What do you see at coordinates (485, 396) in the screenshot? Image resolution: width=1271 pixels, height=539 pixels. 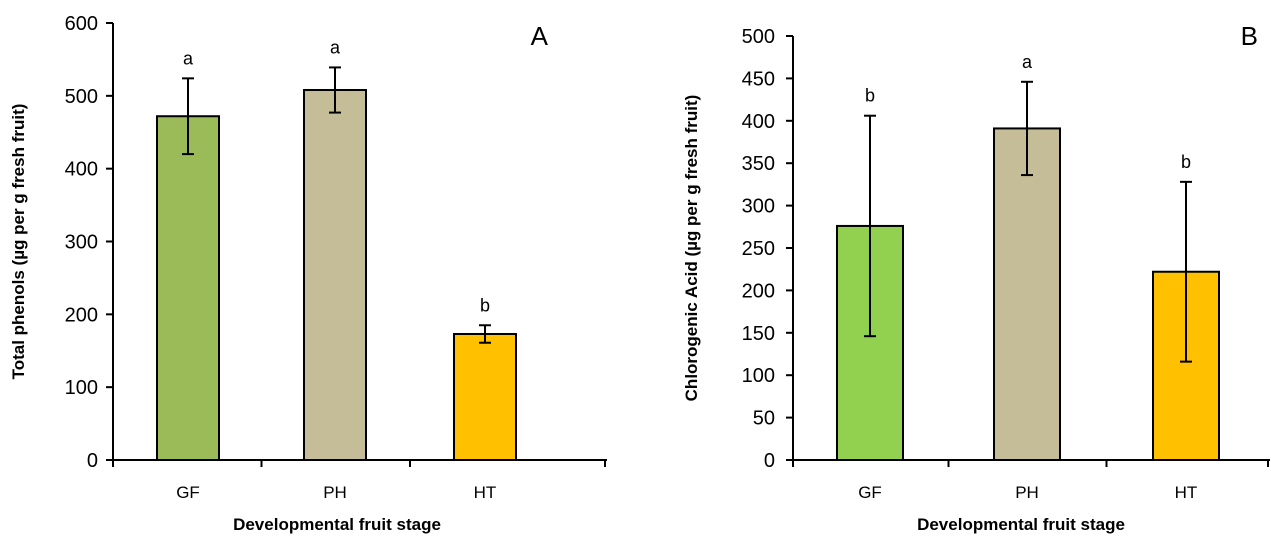 I see `bar-ht` at bounding box center [485, 396].